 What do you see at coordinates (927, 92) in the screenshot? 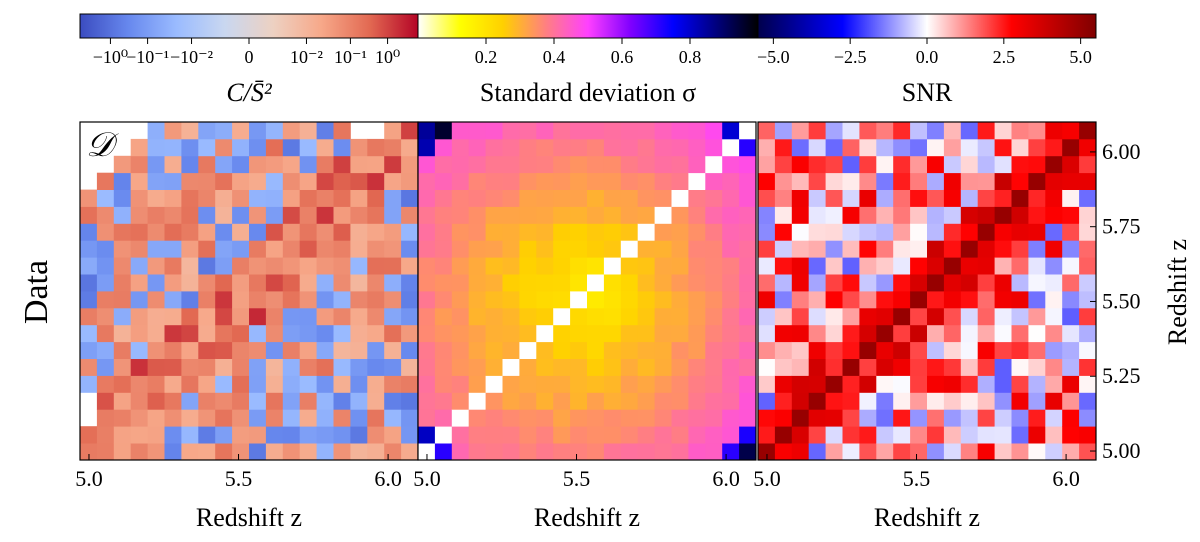
I see `colorbar-snr-label: SNR` at bounding box center [927, 92].